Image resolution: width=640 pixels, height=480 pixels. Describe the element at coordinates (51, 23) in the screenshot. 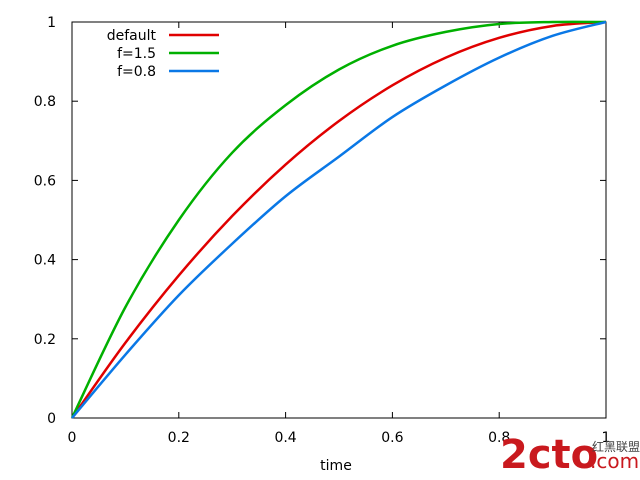

I see `y-tick-label: 1` at that location.